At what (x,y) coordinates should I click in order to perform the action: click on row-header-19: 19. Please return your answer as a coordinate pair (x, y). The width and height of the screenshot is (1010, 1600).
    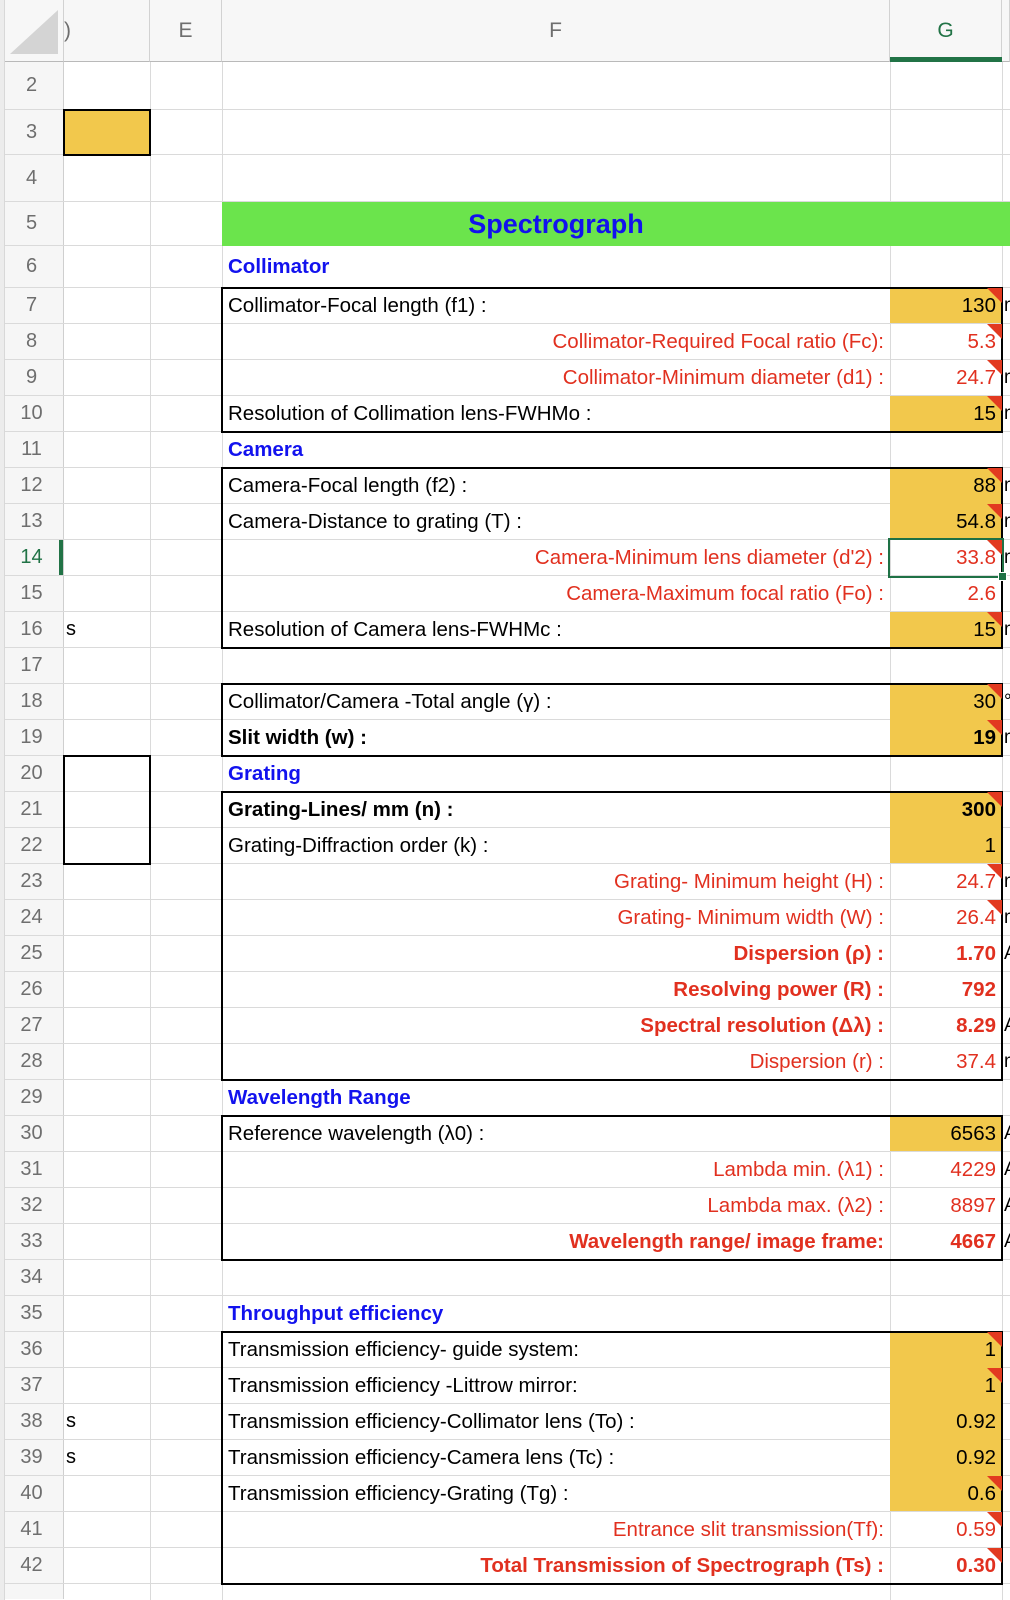
    Looking at the image, I should click on (32, 737).